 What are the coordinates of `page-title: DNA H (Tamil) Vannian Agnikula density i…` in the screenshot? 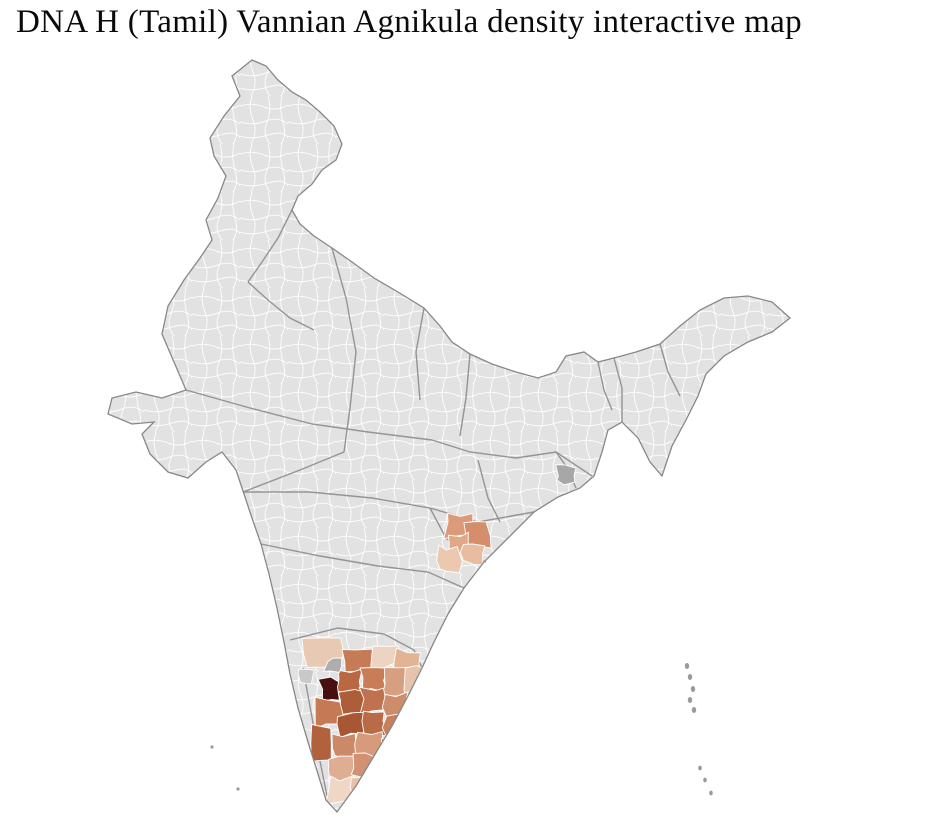 It's located at (409, 22).